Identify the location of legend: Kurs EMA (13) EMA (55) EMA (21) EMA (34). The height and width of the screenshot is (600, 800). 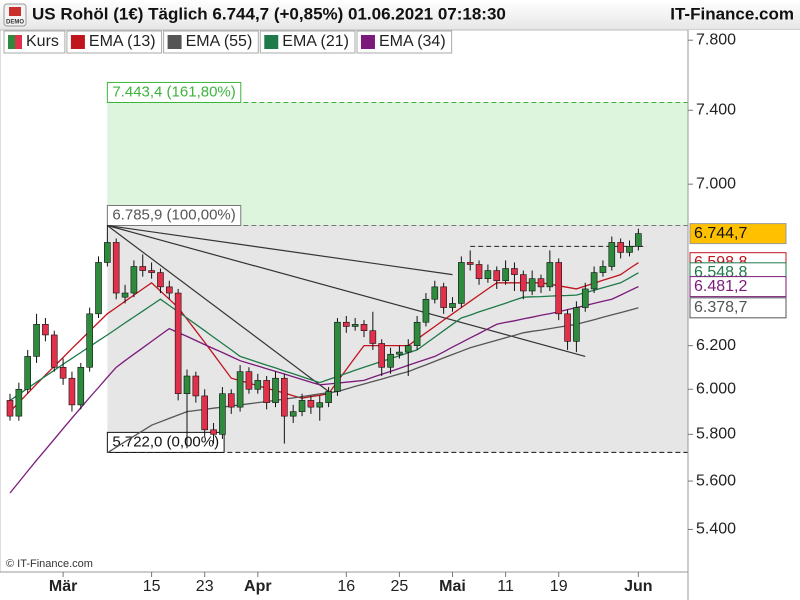
(228, 42).